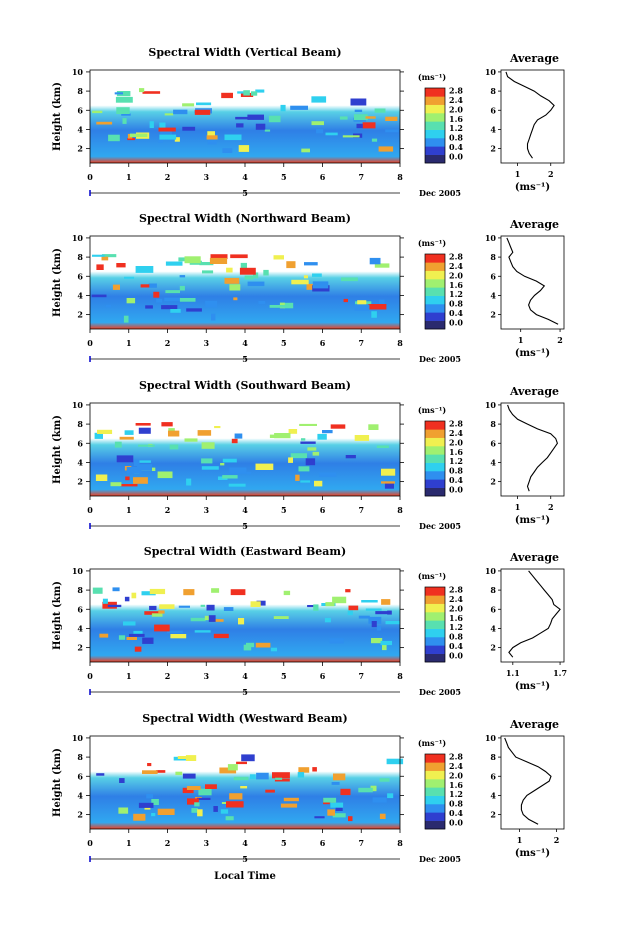 This screenshot has height=929, width=620. I want to click on heatmap-field, so click(245, 782).